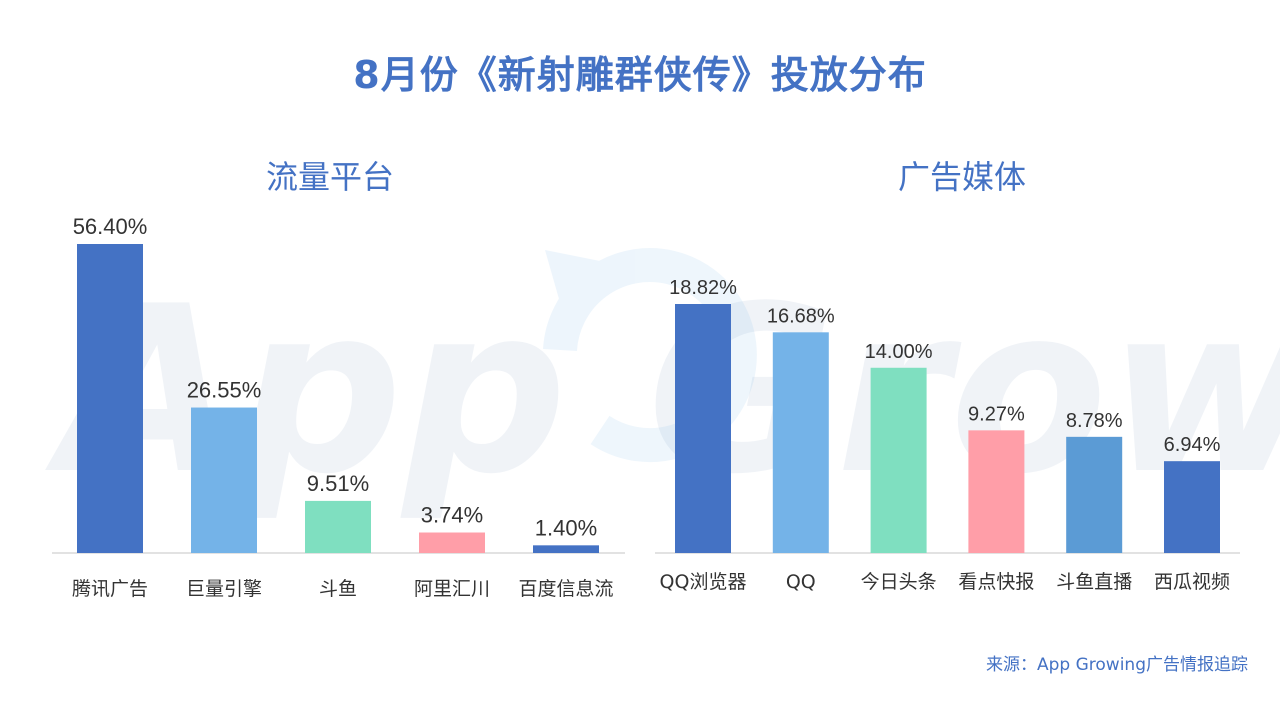  I want to click on data-label: 8.78%, so click(1094, 421).